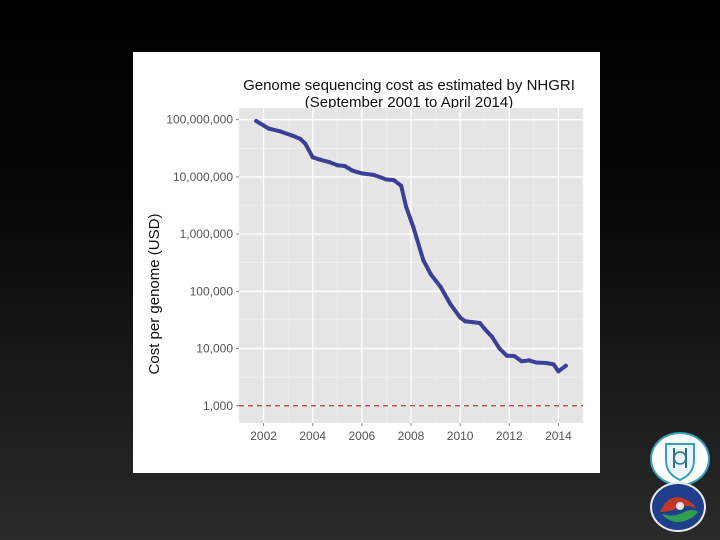 The image size is (720, 540). What do you see at coordinates (212, 291) in the screenshot?
I see `y-tick-label: 100,000` at bounding box center [212, 291].